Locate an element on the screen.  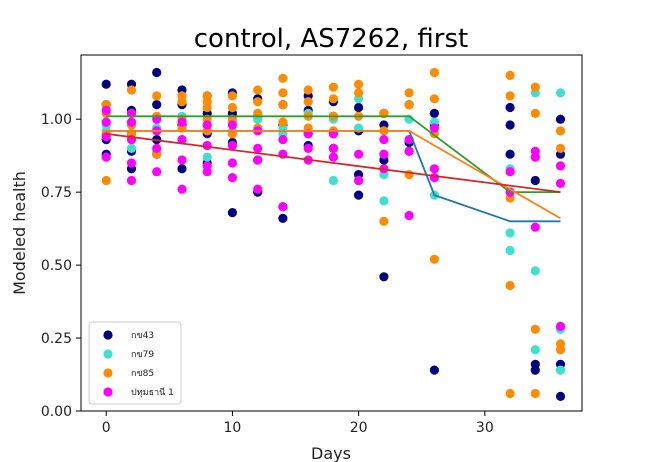
y-tick-label-1: 0.25 is located at coordinates (56, 339).